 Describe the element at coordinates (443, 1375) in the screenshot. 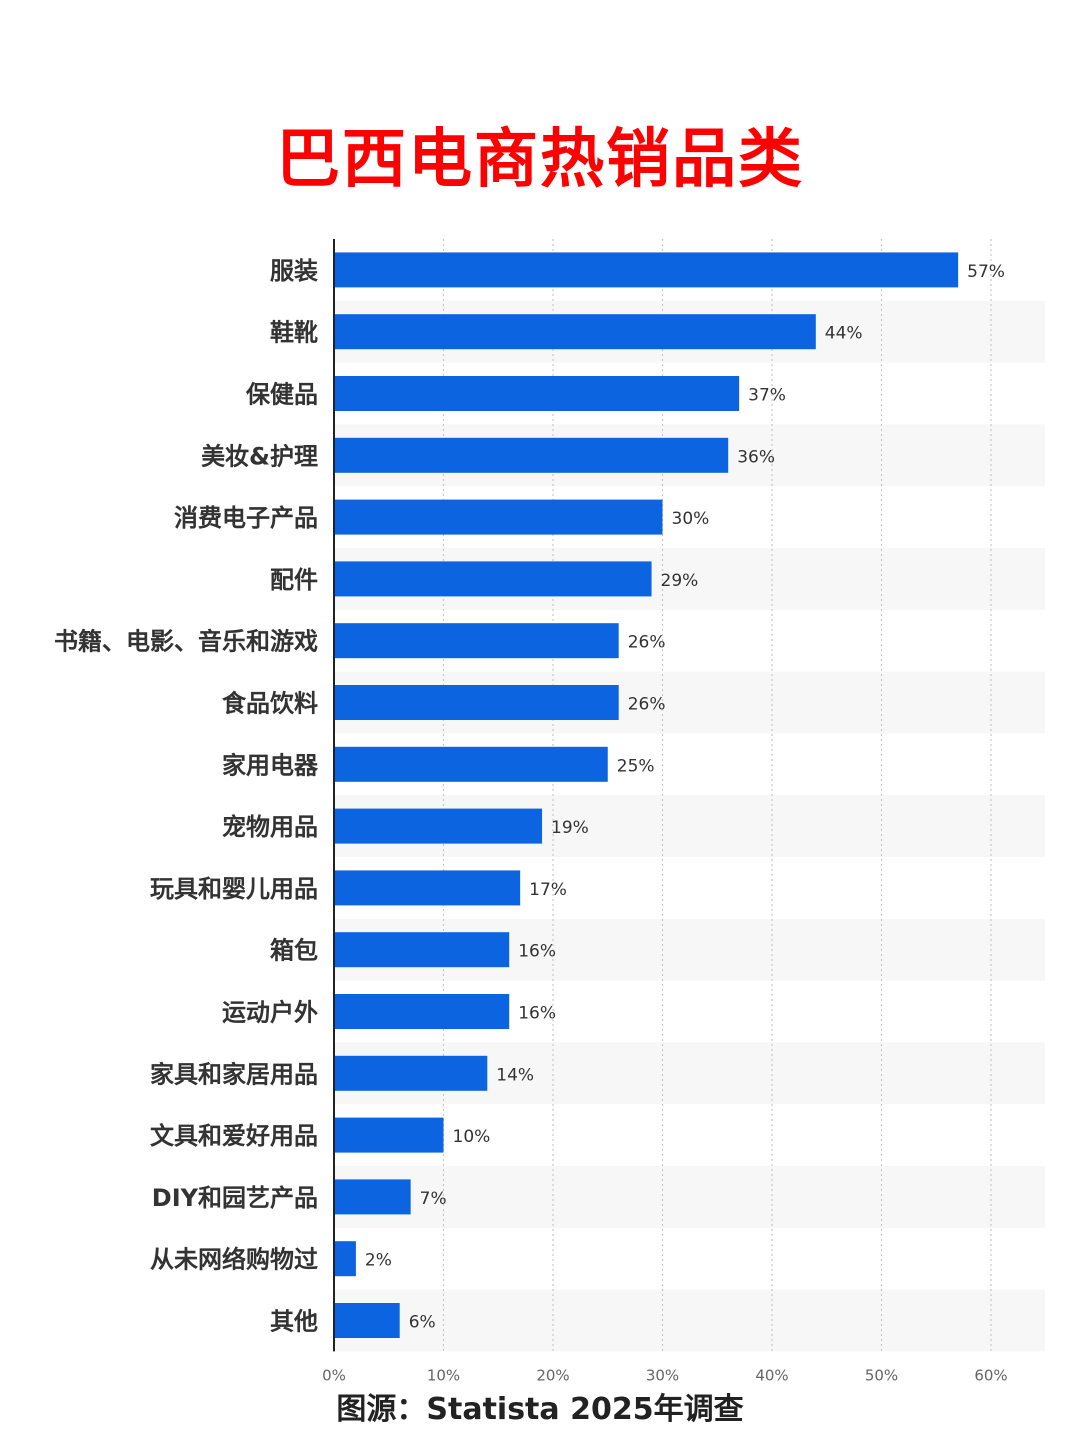

I see `x-tick-label: 10%` at that location.